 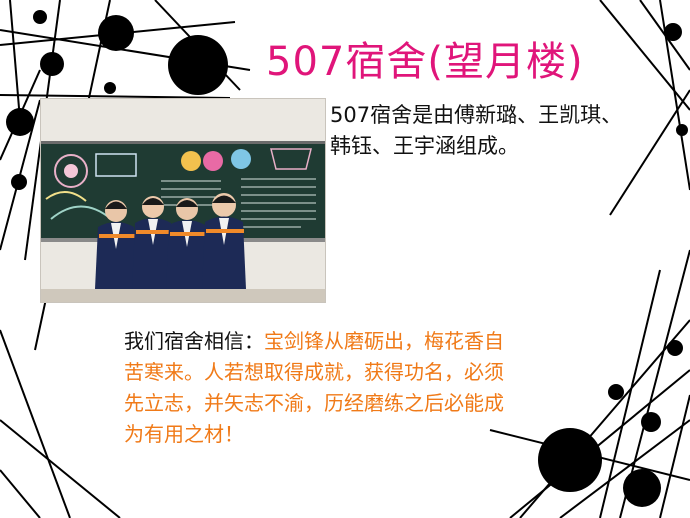 I want to click on slide-title: 507宿舍(望月楼), so click(x=425, y=62).